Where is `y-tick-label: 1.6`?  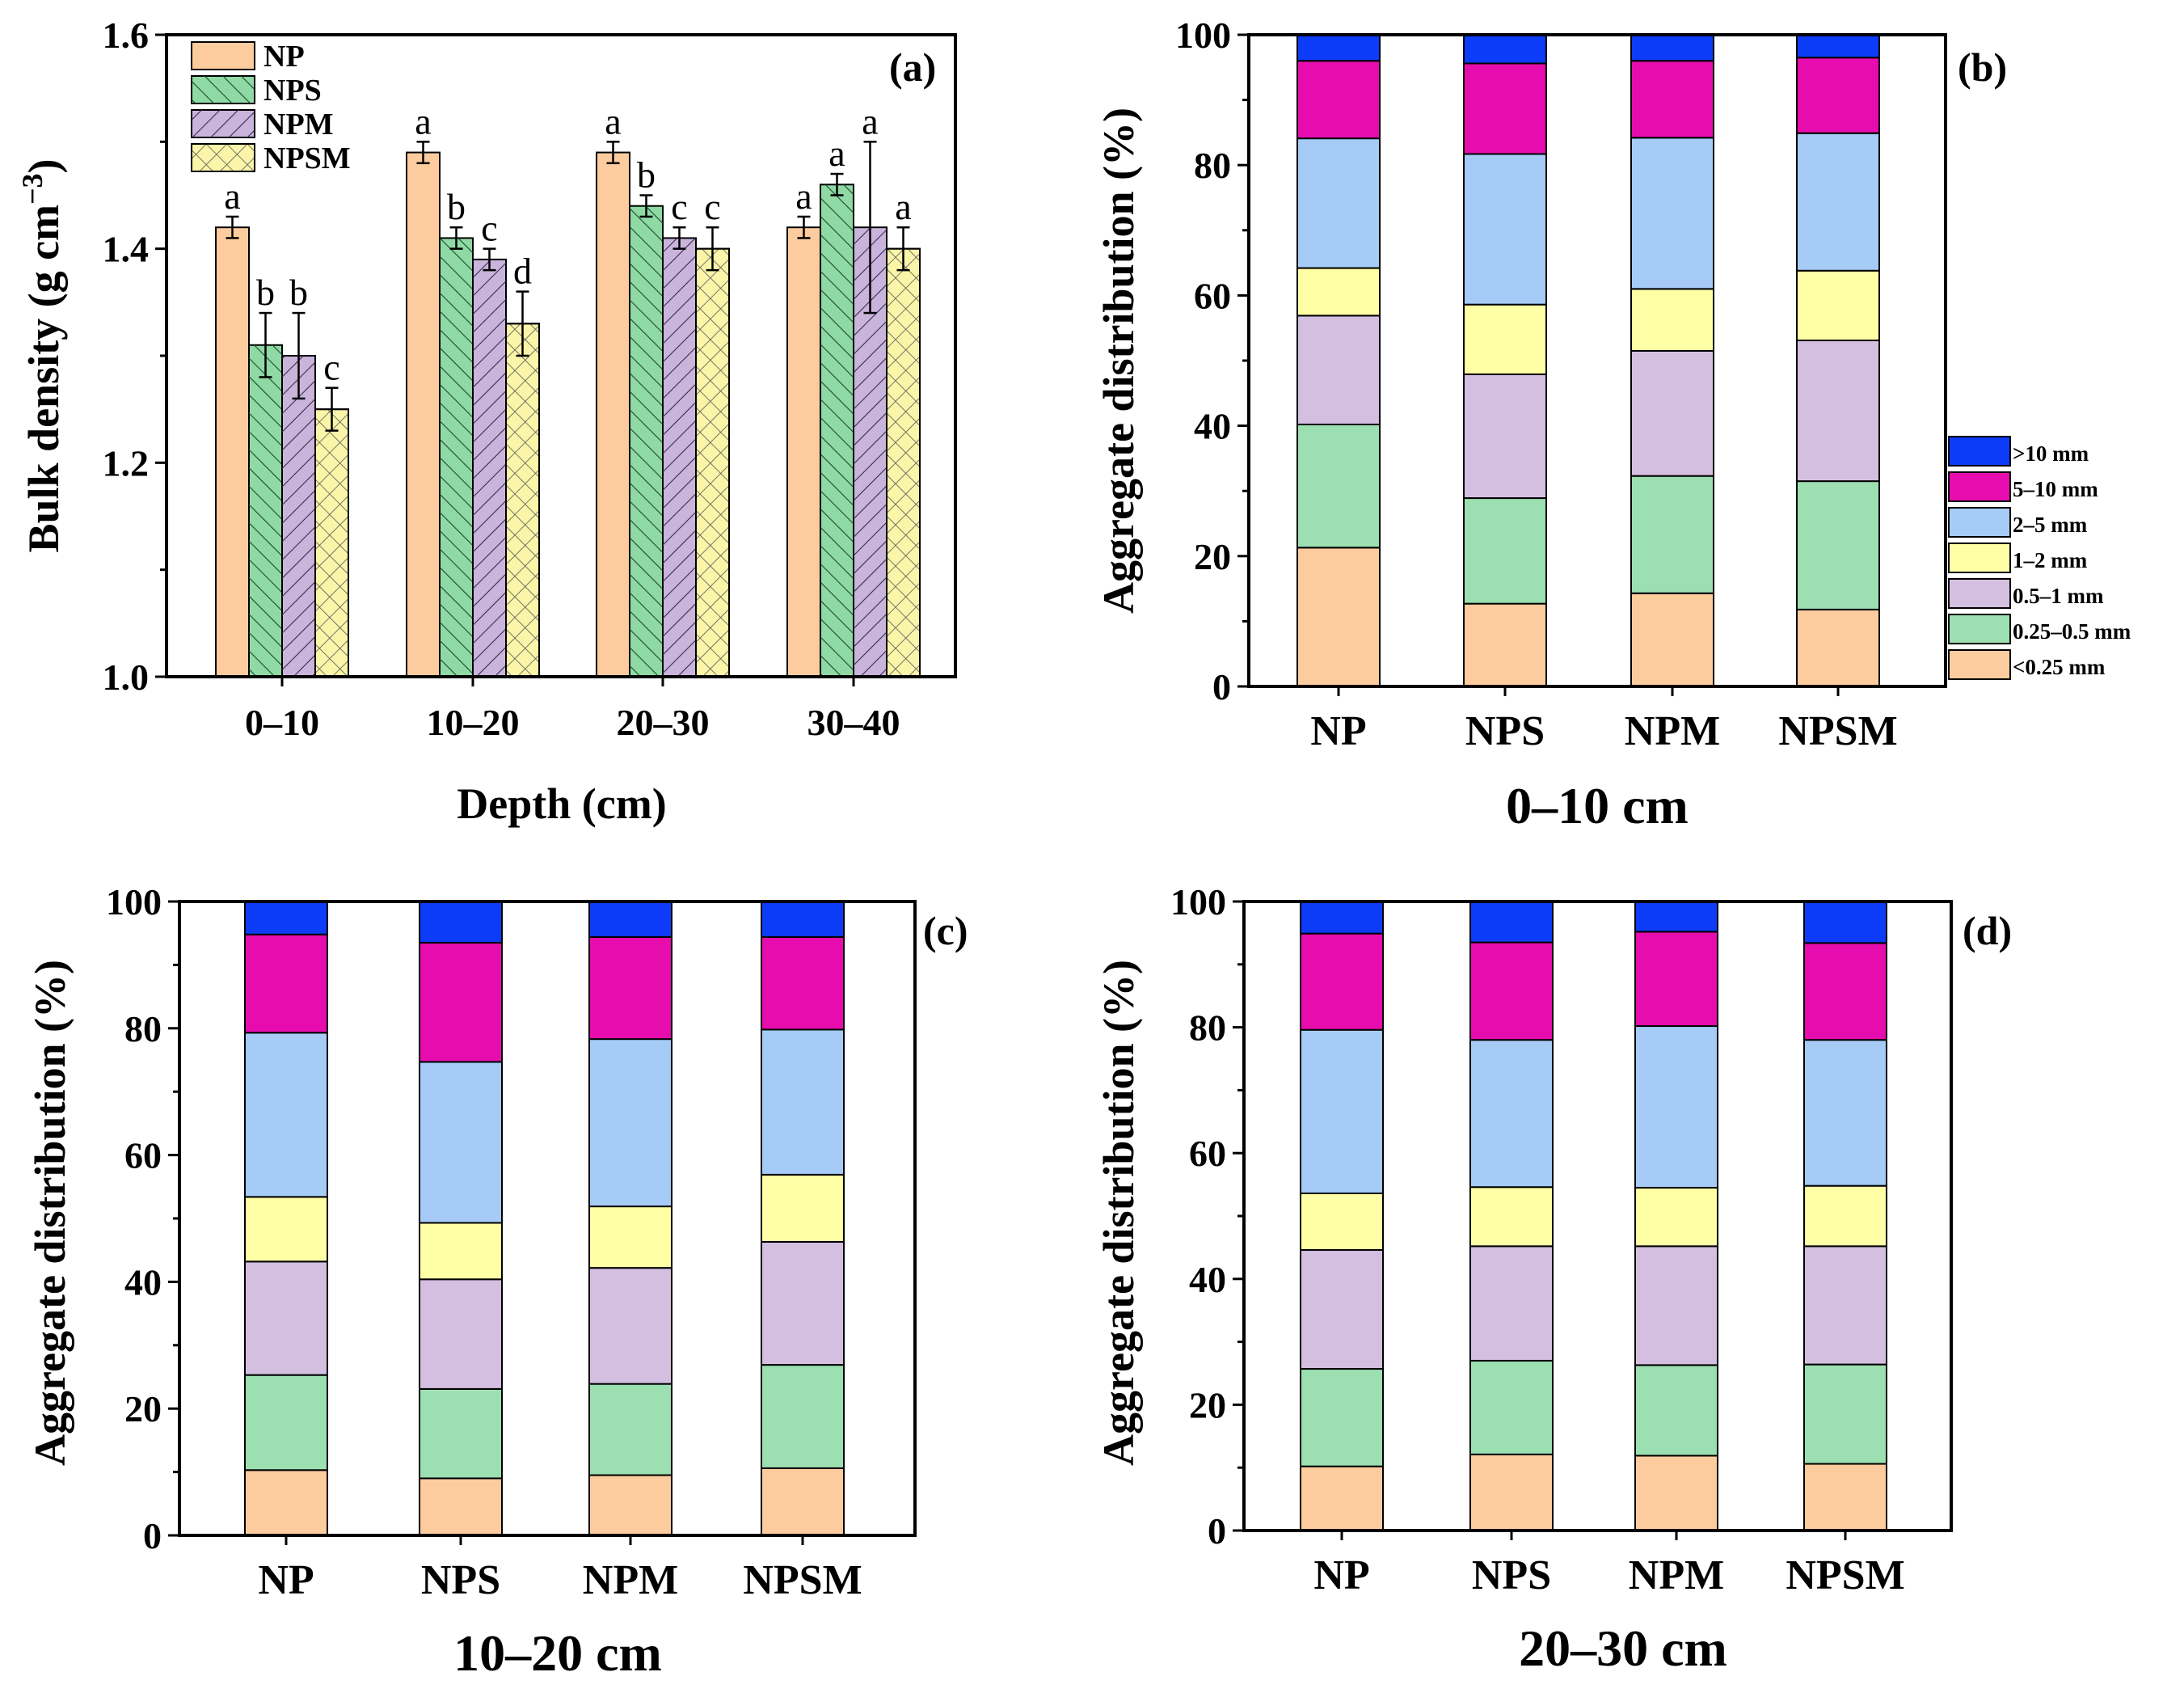 y-tick-label: 1.6 is located at coordinates (126, 35).